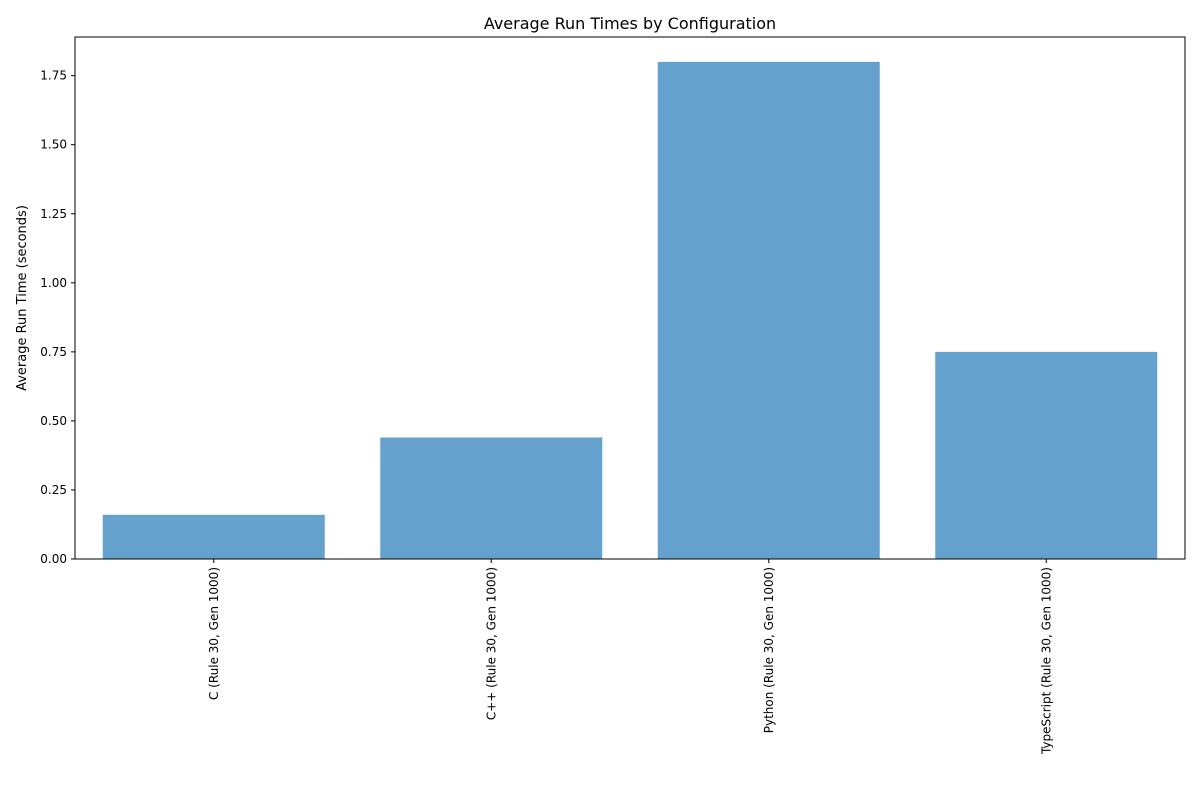 The width and height of the screenshot is (1200, 804). Describe the element at coordinates (630, 23) in the screenshot. I see `chart-title: Average Run Times by Configuration` at that location.